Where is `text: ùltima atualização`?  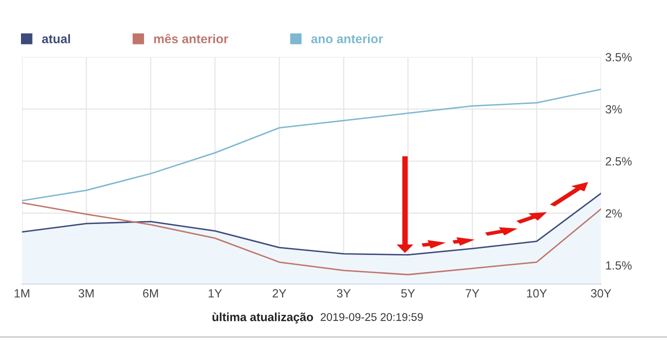 text: ùltima atualização is located at coordinates (263, 318).